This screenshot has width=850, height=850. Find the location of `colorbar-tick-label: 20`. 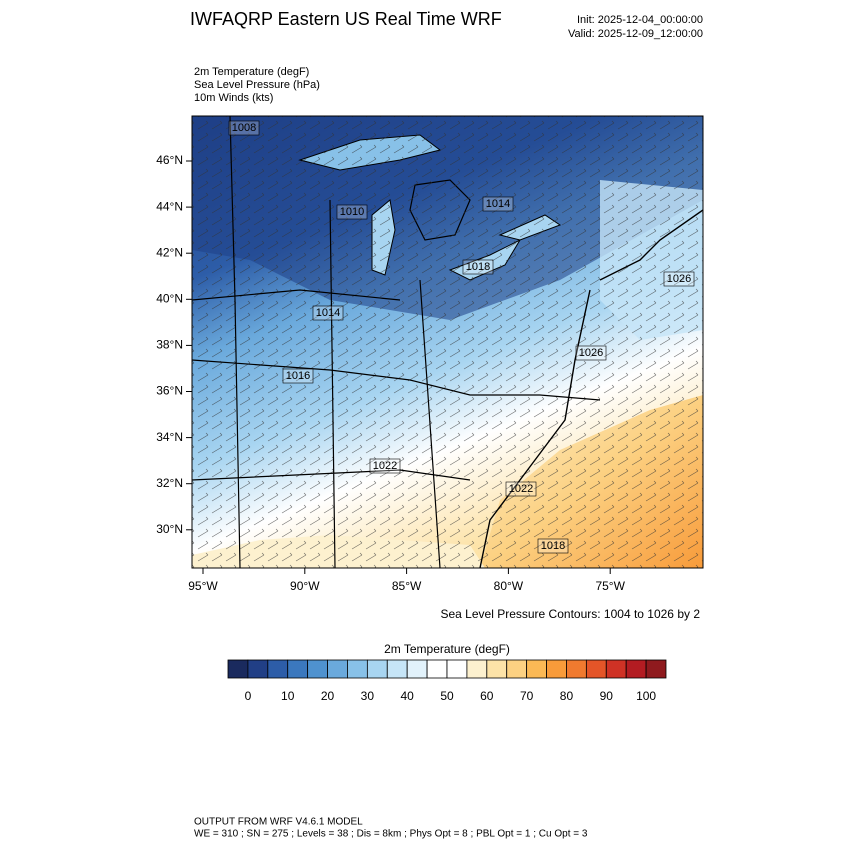

colorbar-tick-label: 20 is located at coordinates (328, 696).